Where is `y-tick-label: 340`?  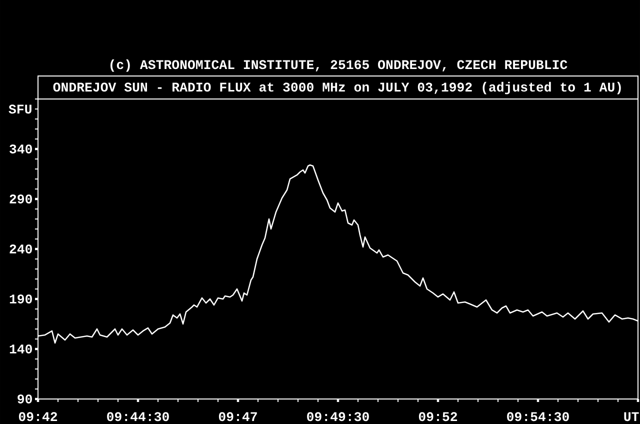
y-tick-label: 340 is located at coordinates (21, 149).